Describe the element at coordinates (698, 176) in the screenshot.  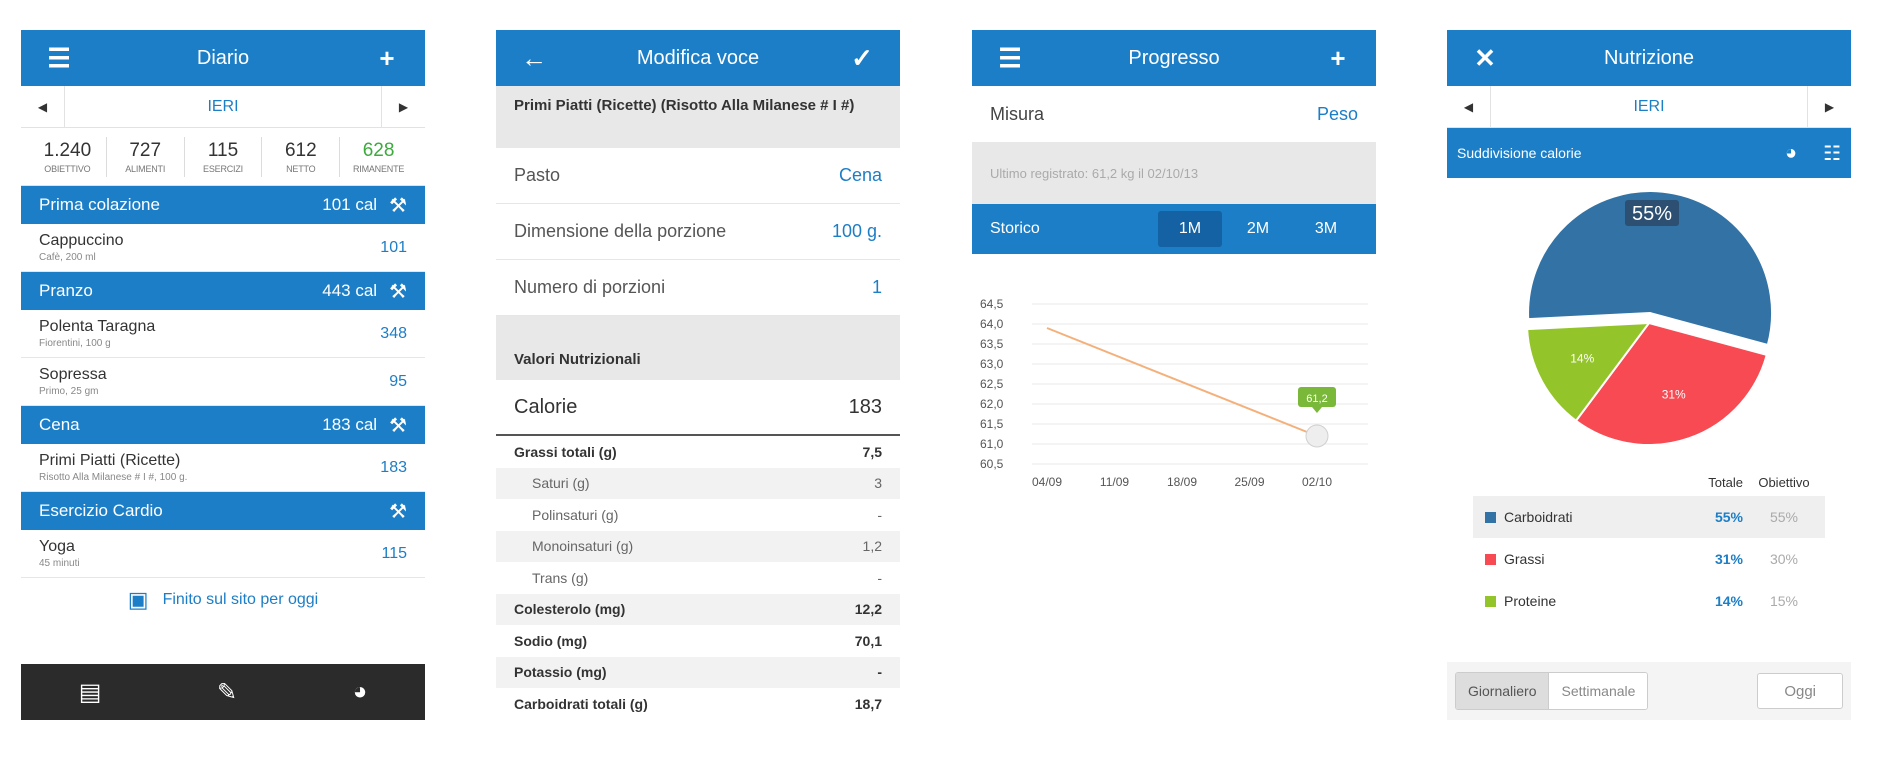
I see `edit-row: Pasto Cena` at that location.